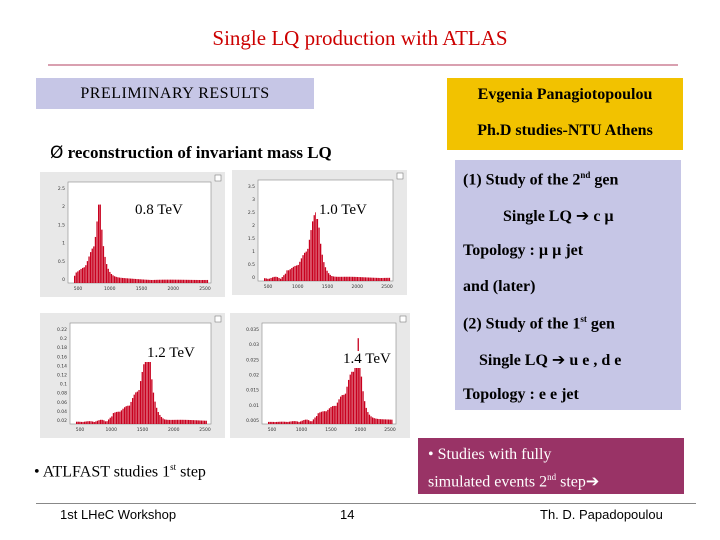 This screenshot has width=720, height=540. What do you see at coordinates (601, 514) in the screenshot?
I see `footer-presenter: Th. D. Papadopoulou` at bounding box center [601, 514].